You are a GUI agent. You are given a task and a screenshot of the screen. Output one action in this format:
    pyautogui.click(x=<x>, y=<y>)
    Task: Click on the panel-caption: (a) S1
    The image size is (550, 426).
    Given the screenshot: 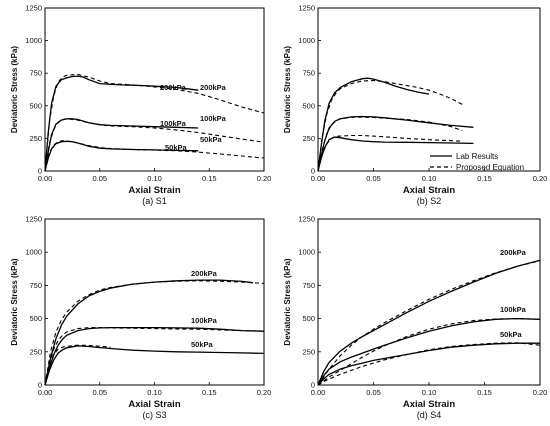 What is the action you would take?
    pyautogui.click(x=154, y=201)
    